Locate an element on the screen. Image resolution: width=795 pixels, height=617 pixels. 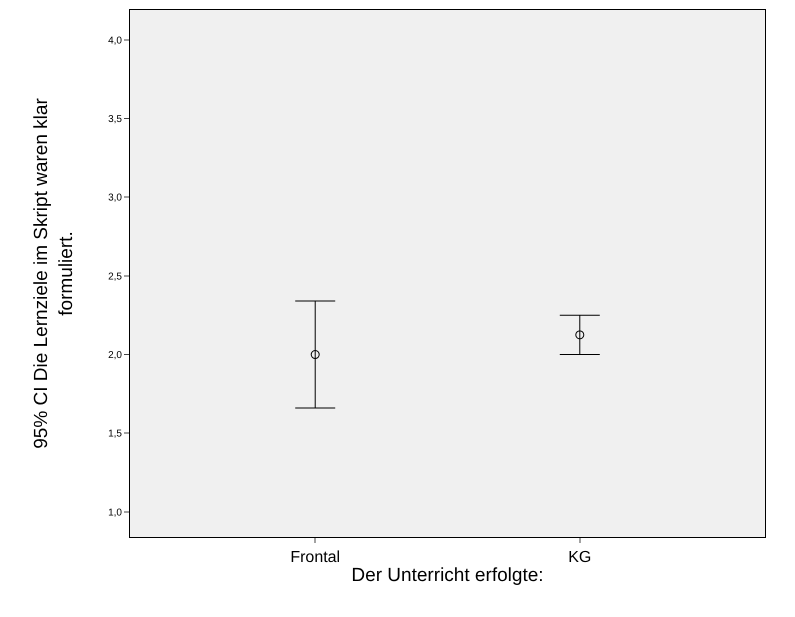
y-tick-label: 1,5 is located at coordinates (115, 434).